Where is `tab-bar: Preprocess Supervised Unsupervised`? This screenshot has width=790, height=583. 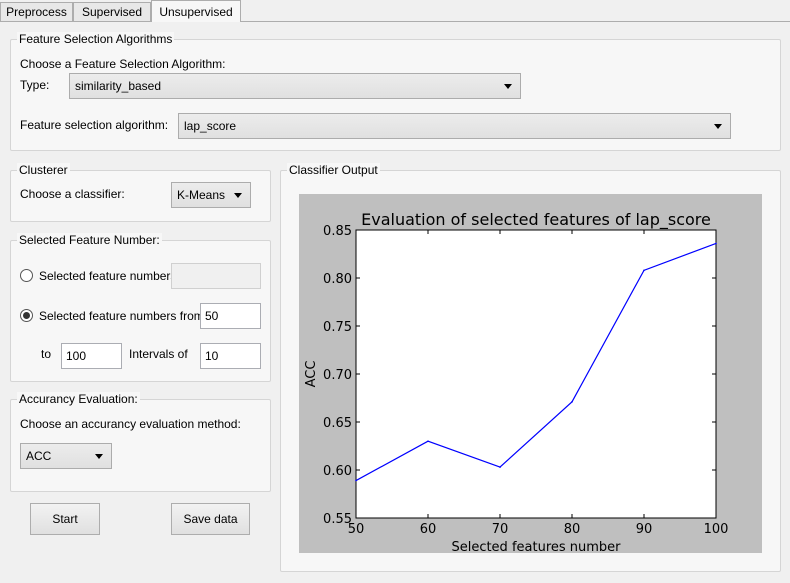 tab-bar: Preprocess Supervised Unsupervised is located at coordinates (395, 11).